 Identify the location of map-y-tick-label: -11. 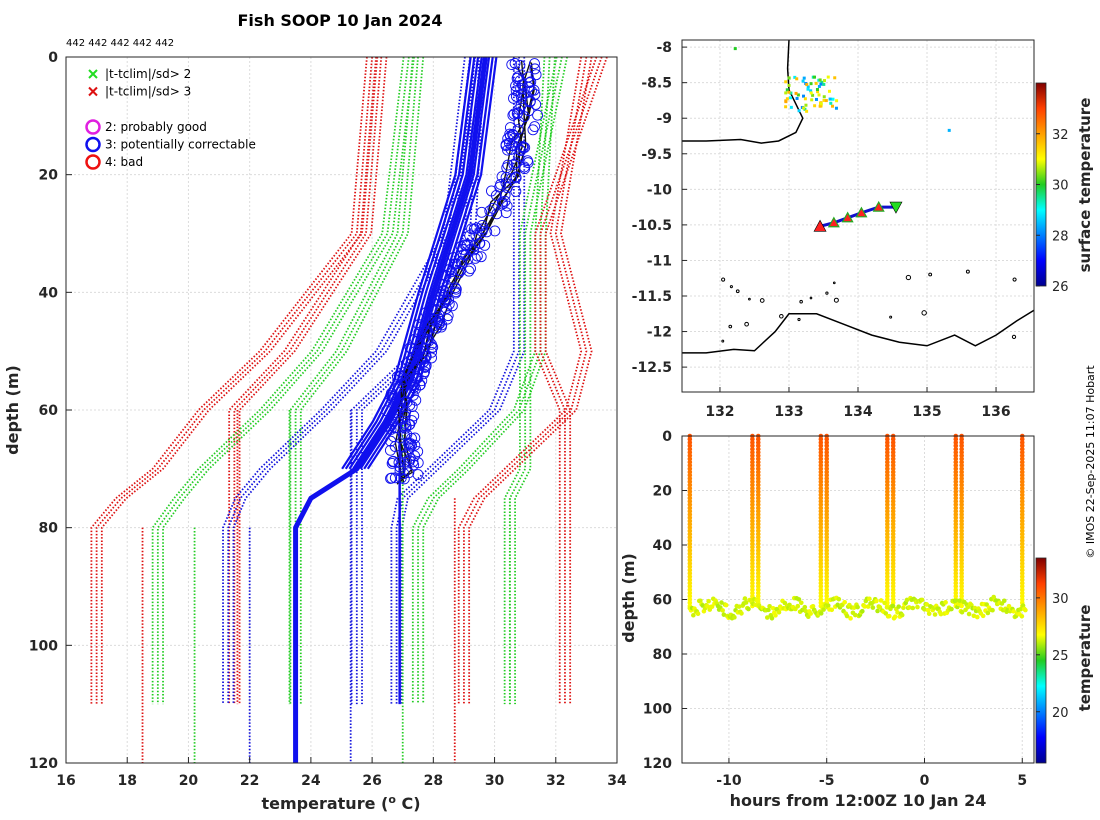
(659, 261).